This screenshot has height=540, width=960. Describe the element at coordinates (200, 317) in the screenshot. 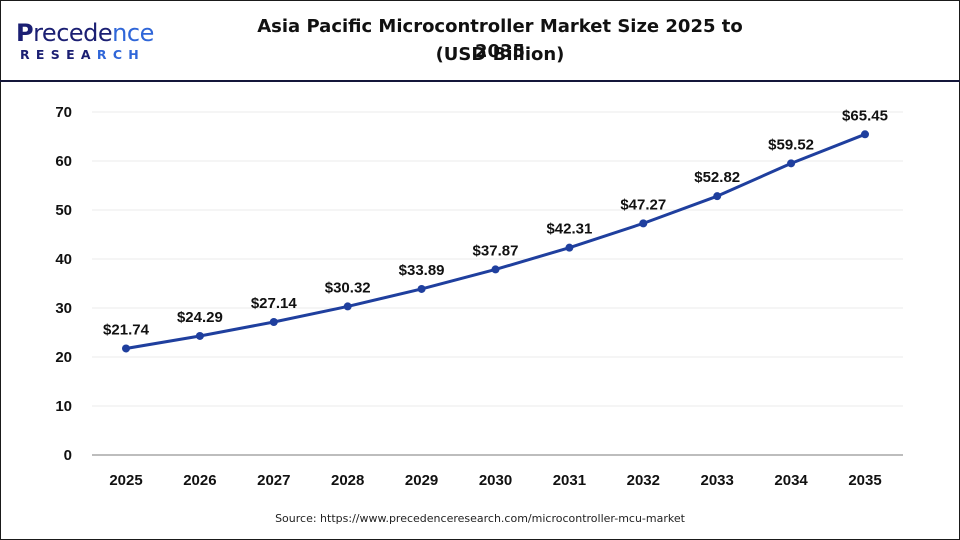

I see `data-label: $24.29` at that location.